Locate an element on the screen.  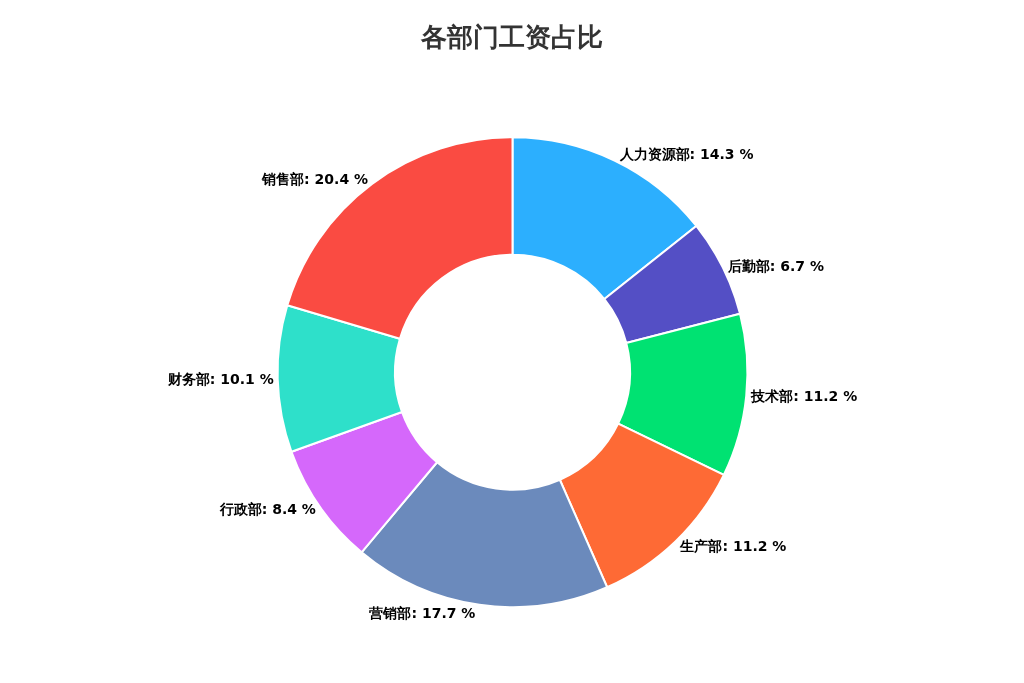
slice-label: 人力资源部: 14.3 % is located at coordinates (686, 154).